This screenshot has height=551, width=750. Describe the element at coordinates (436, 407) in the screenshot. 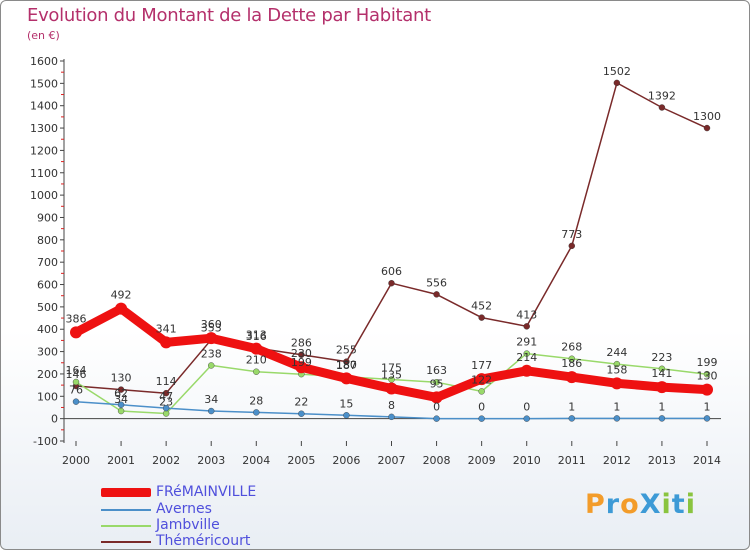

I see `data-label-avernes: 0` at that location.